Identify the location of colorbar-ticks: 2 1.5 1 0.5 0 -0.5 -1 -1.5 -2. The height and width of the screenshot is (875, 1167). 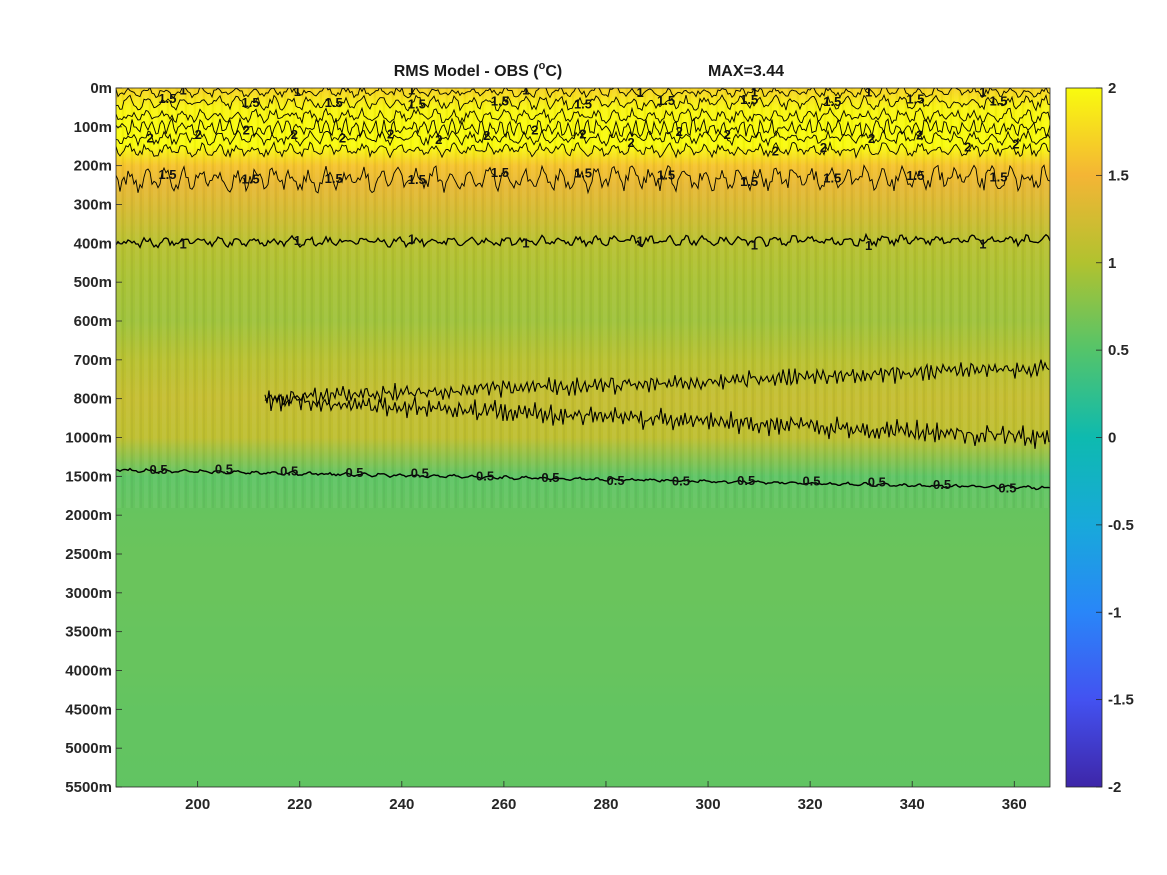
(1115, 438).